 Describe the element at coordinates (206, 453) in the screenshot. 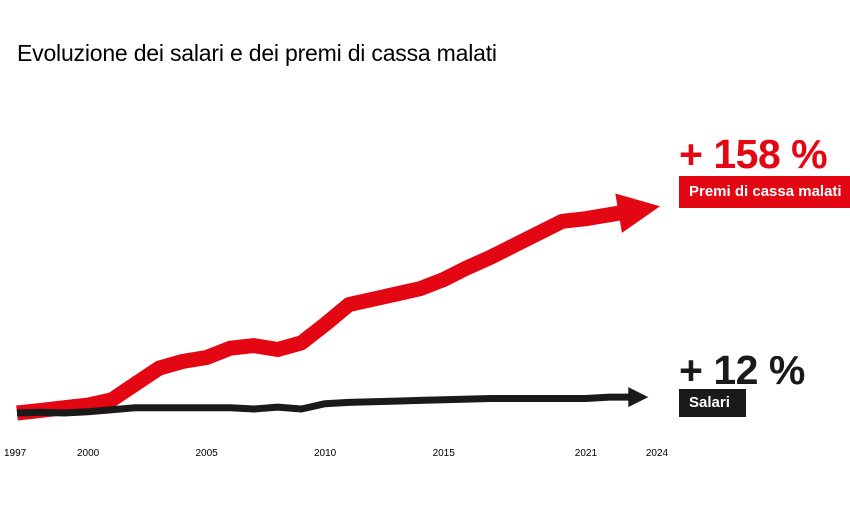

I see `x-tick-label: 2005` at that location.